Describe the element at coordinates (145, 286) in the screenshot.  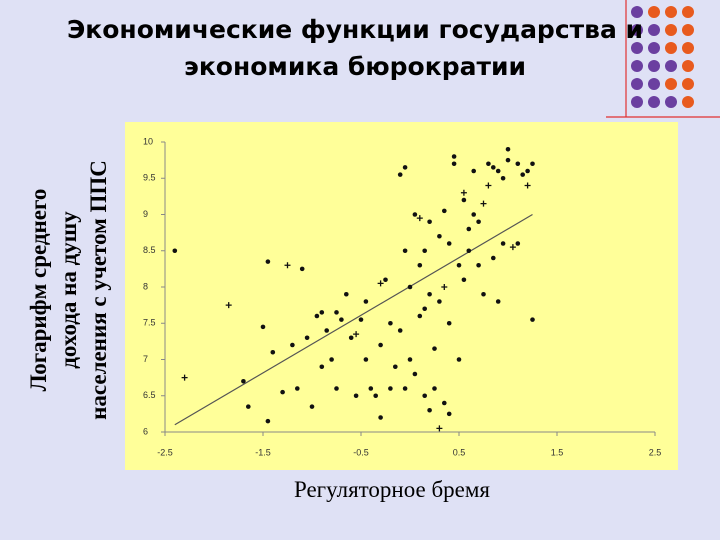
I see `y-tick-label: 8` at that location.